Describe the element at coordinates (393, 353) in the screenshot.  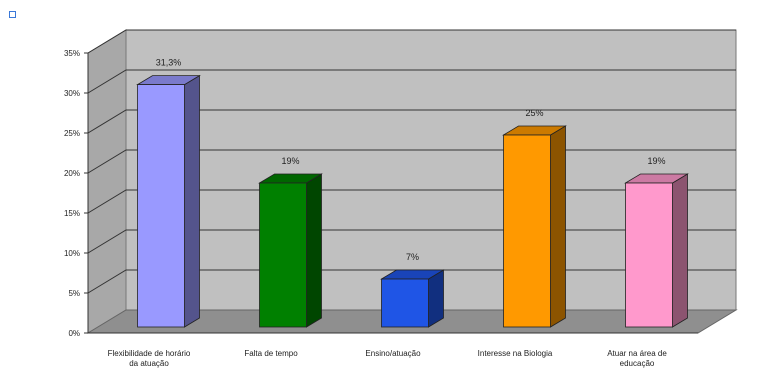
I see `category-label: Ensino/atuação` at that location.